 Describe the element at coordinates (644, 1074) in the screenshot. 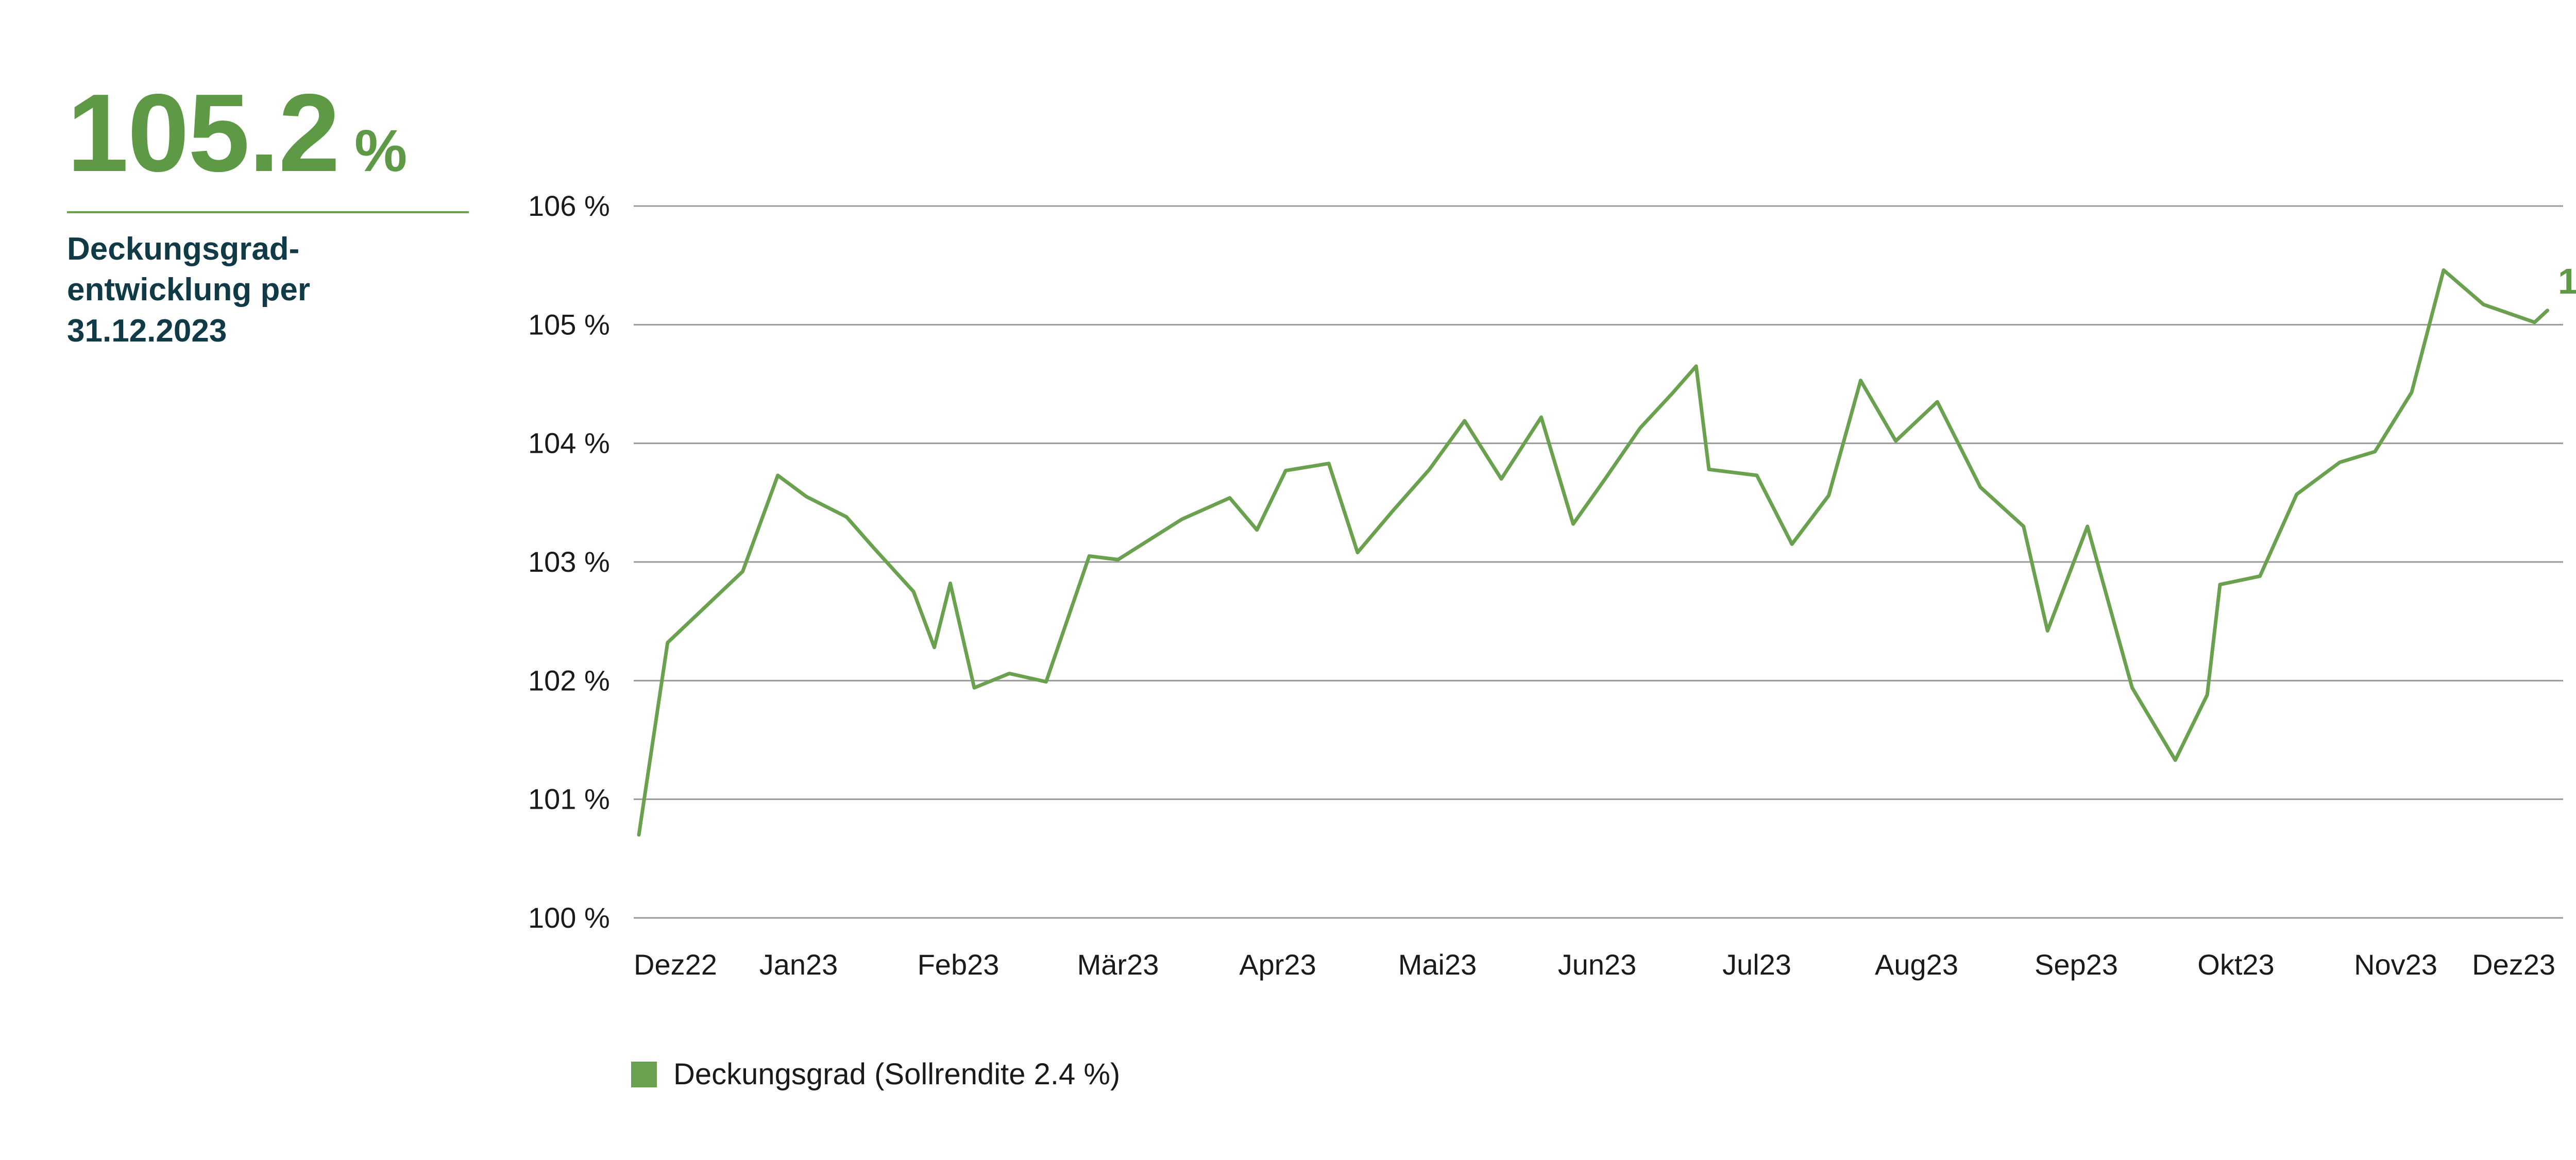

I see `legend-swatch` at that location.